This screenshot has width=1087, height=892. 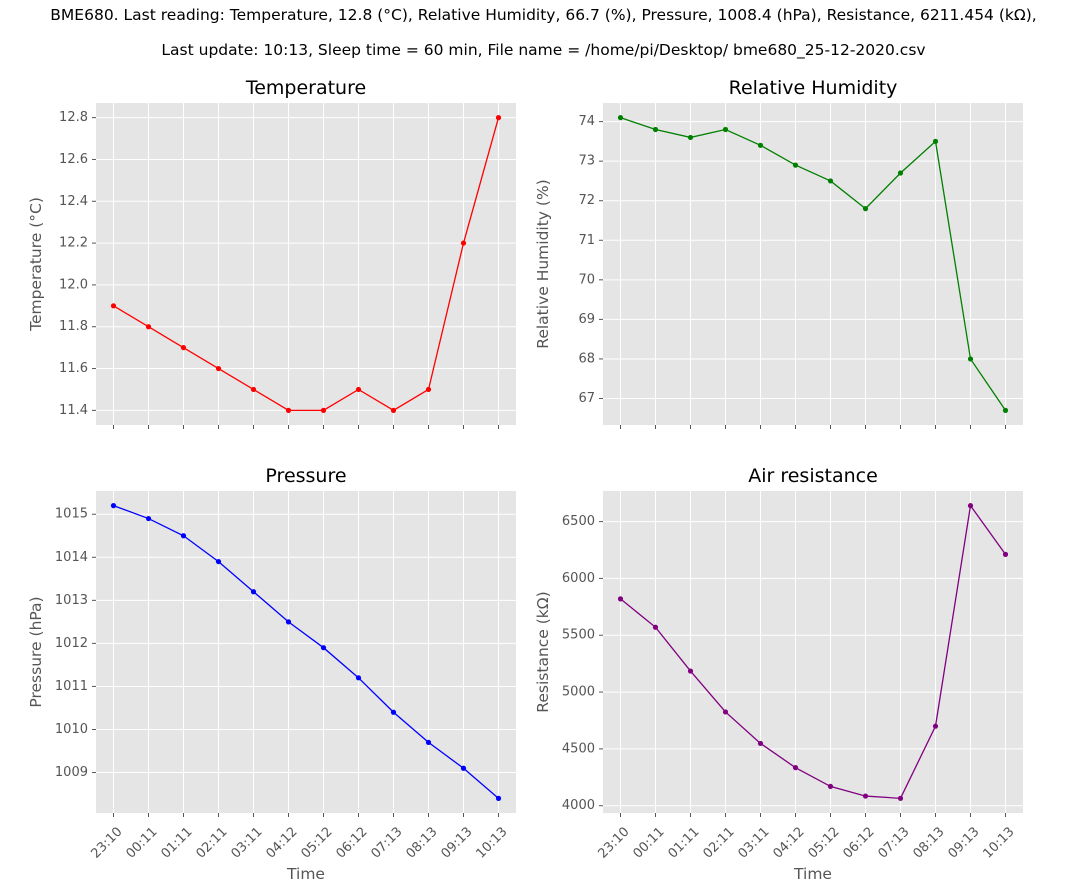 I want to click on resistance-x-tick-label: 06:12, so click(x=858, y=842).